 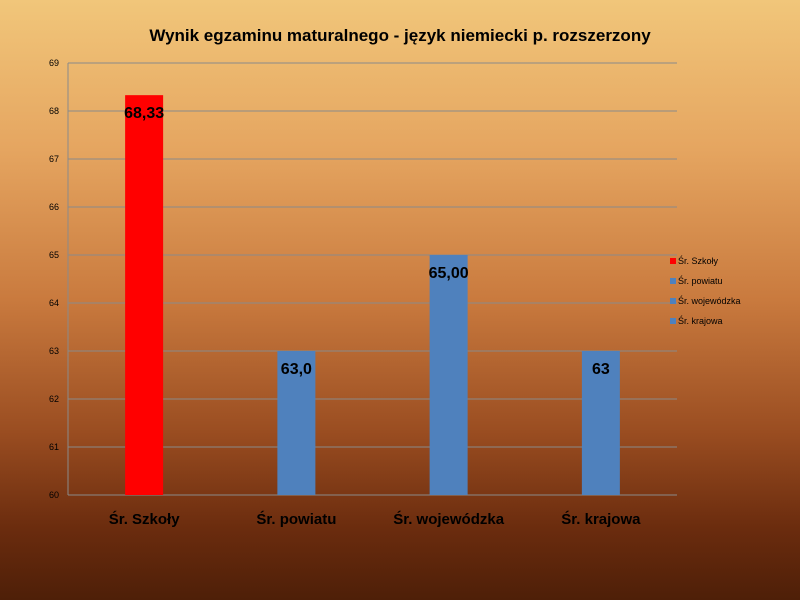 I want to click on legend-label: Śr. krajowa, so click(x=700, y=320).